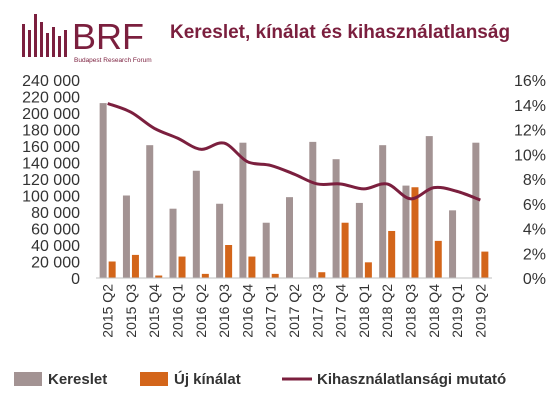  What do you see at coordinates (55, 213) in the screenshot?
I see `y-left-tick-label: 80 000` at bounding box center [55, 213].